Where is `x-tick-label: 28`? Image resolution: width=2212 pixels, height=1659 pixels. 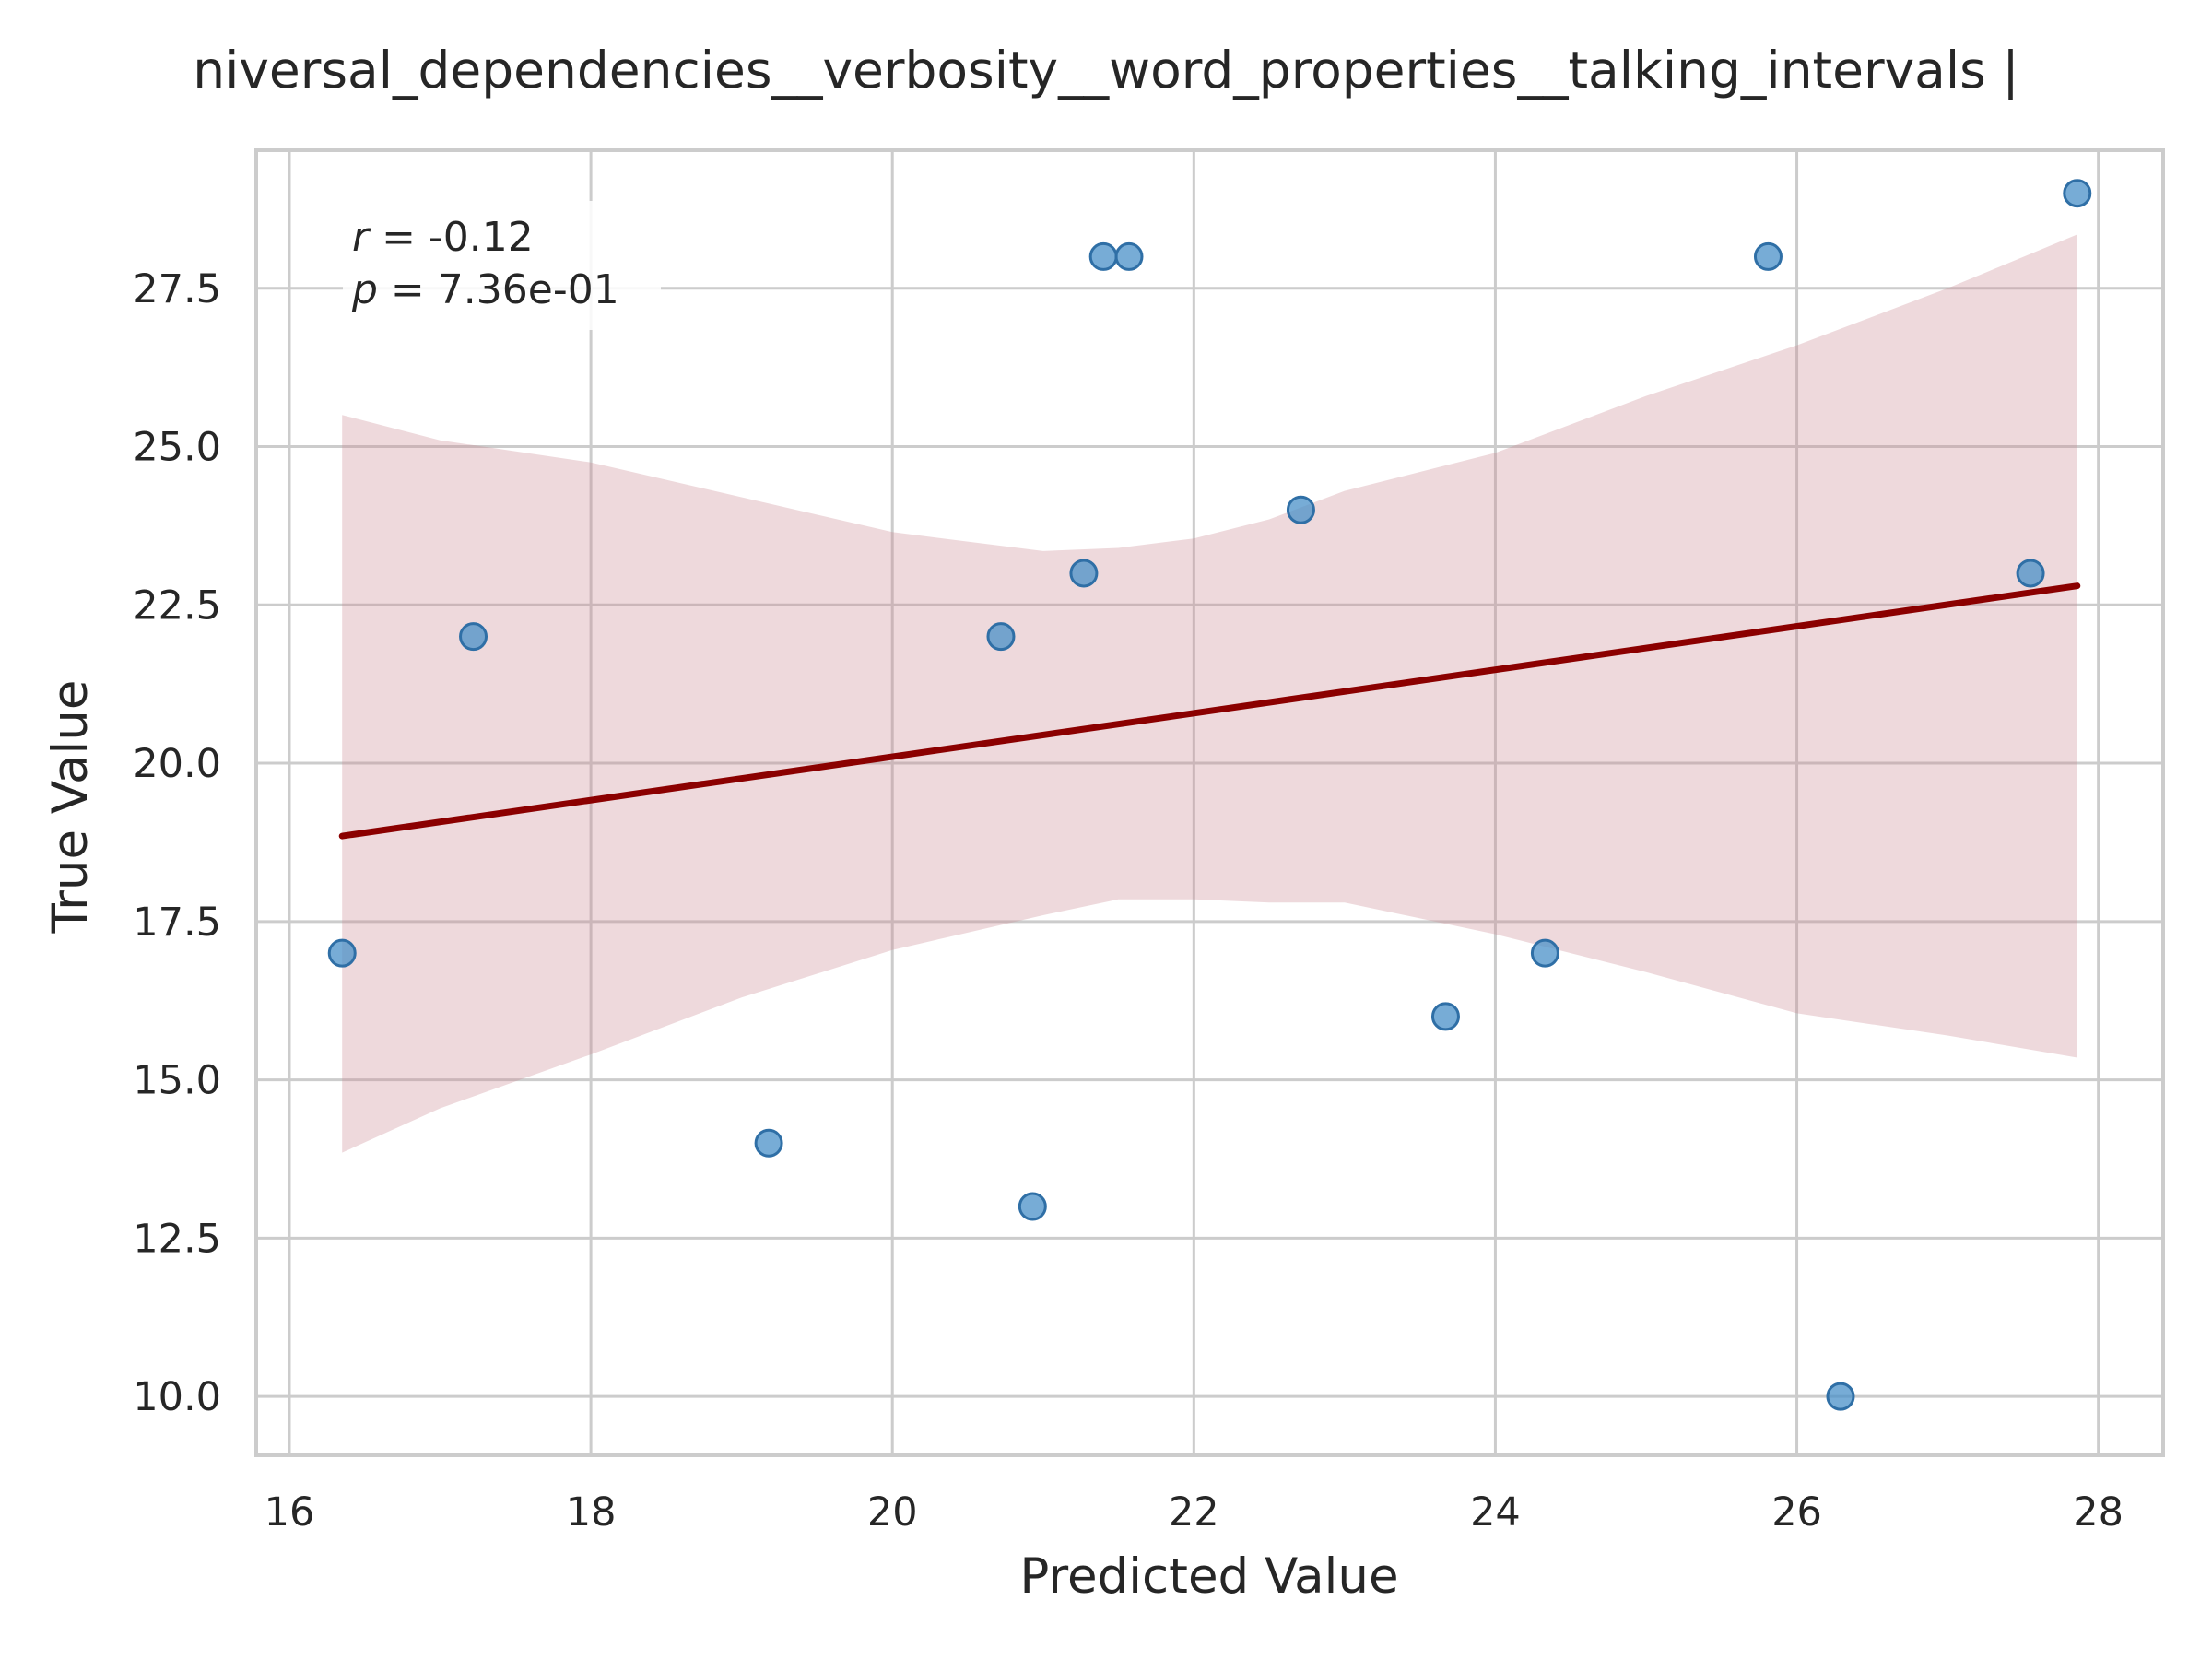
x-tick-label: 28 is located at coordinates (2098, 1512).